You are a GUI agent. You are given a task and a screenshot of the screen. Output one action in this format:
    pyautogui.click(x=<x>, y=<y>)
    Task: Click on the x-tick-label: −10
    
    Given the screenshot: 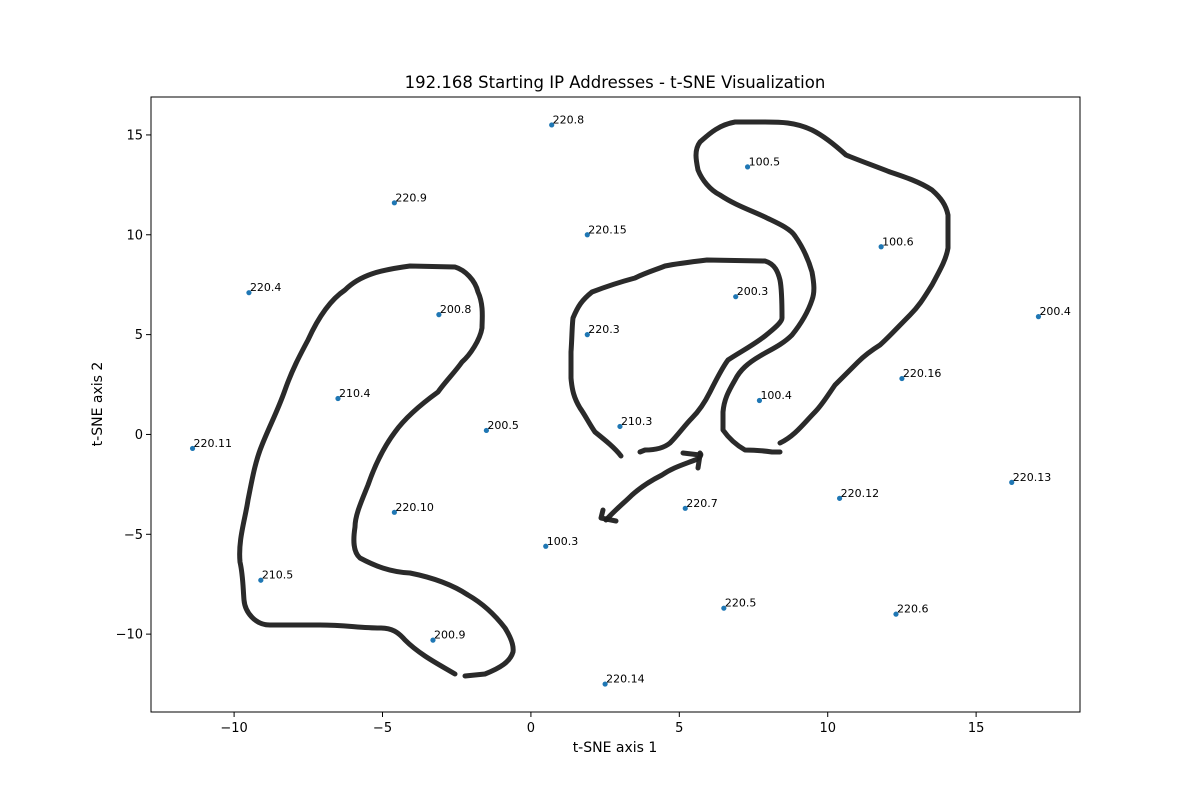 What is the action you would take?
    pyautogui.click(x=233, y=728)
    